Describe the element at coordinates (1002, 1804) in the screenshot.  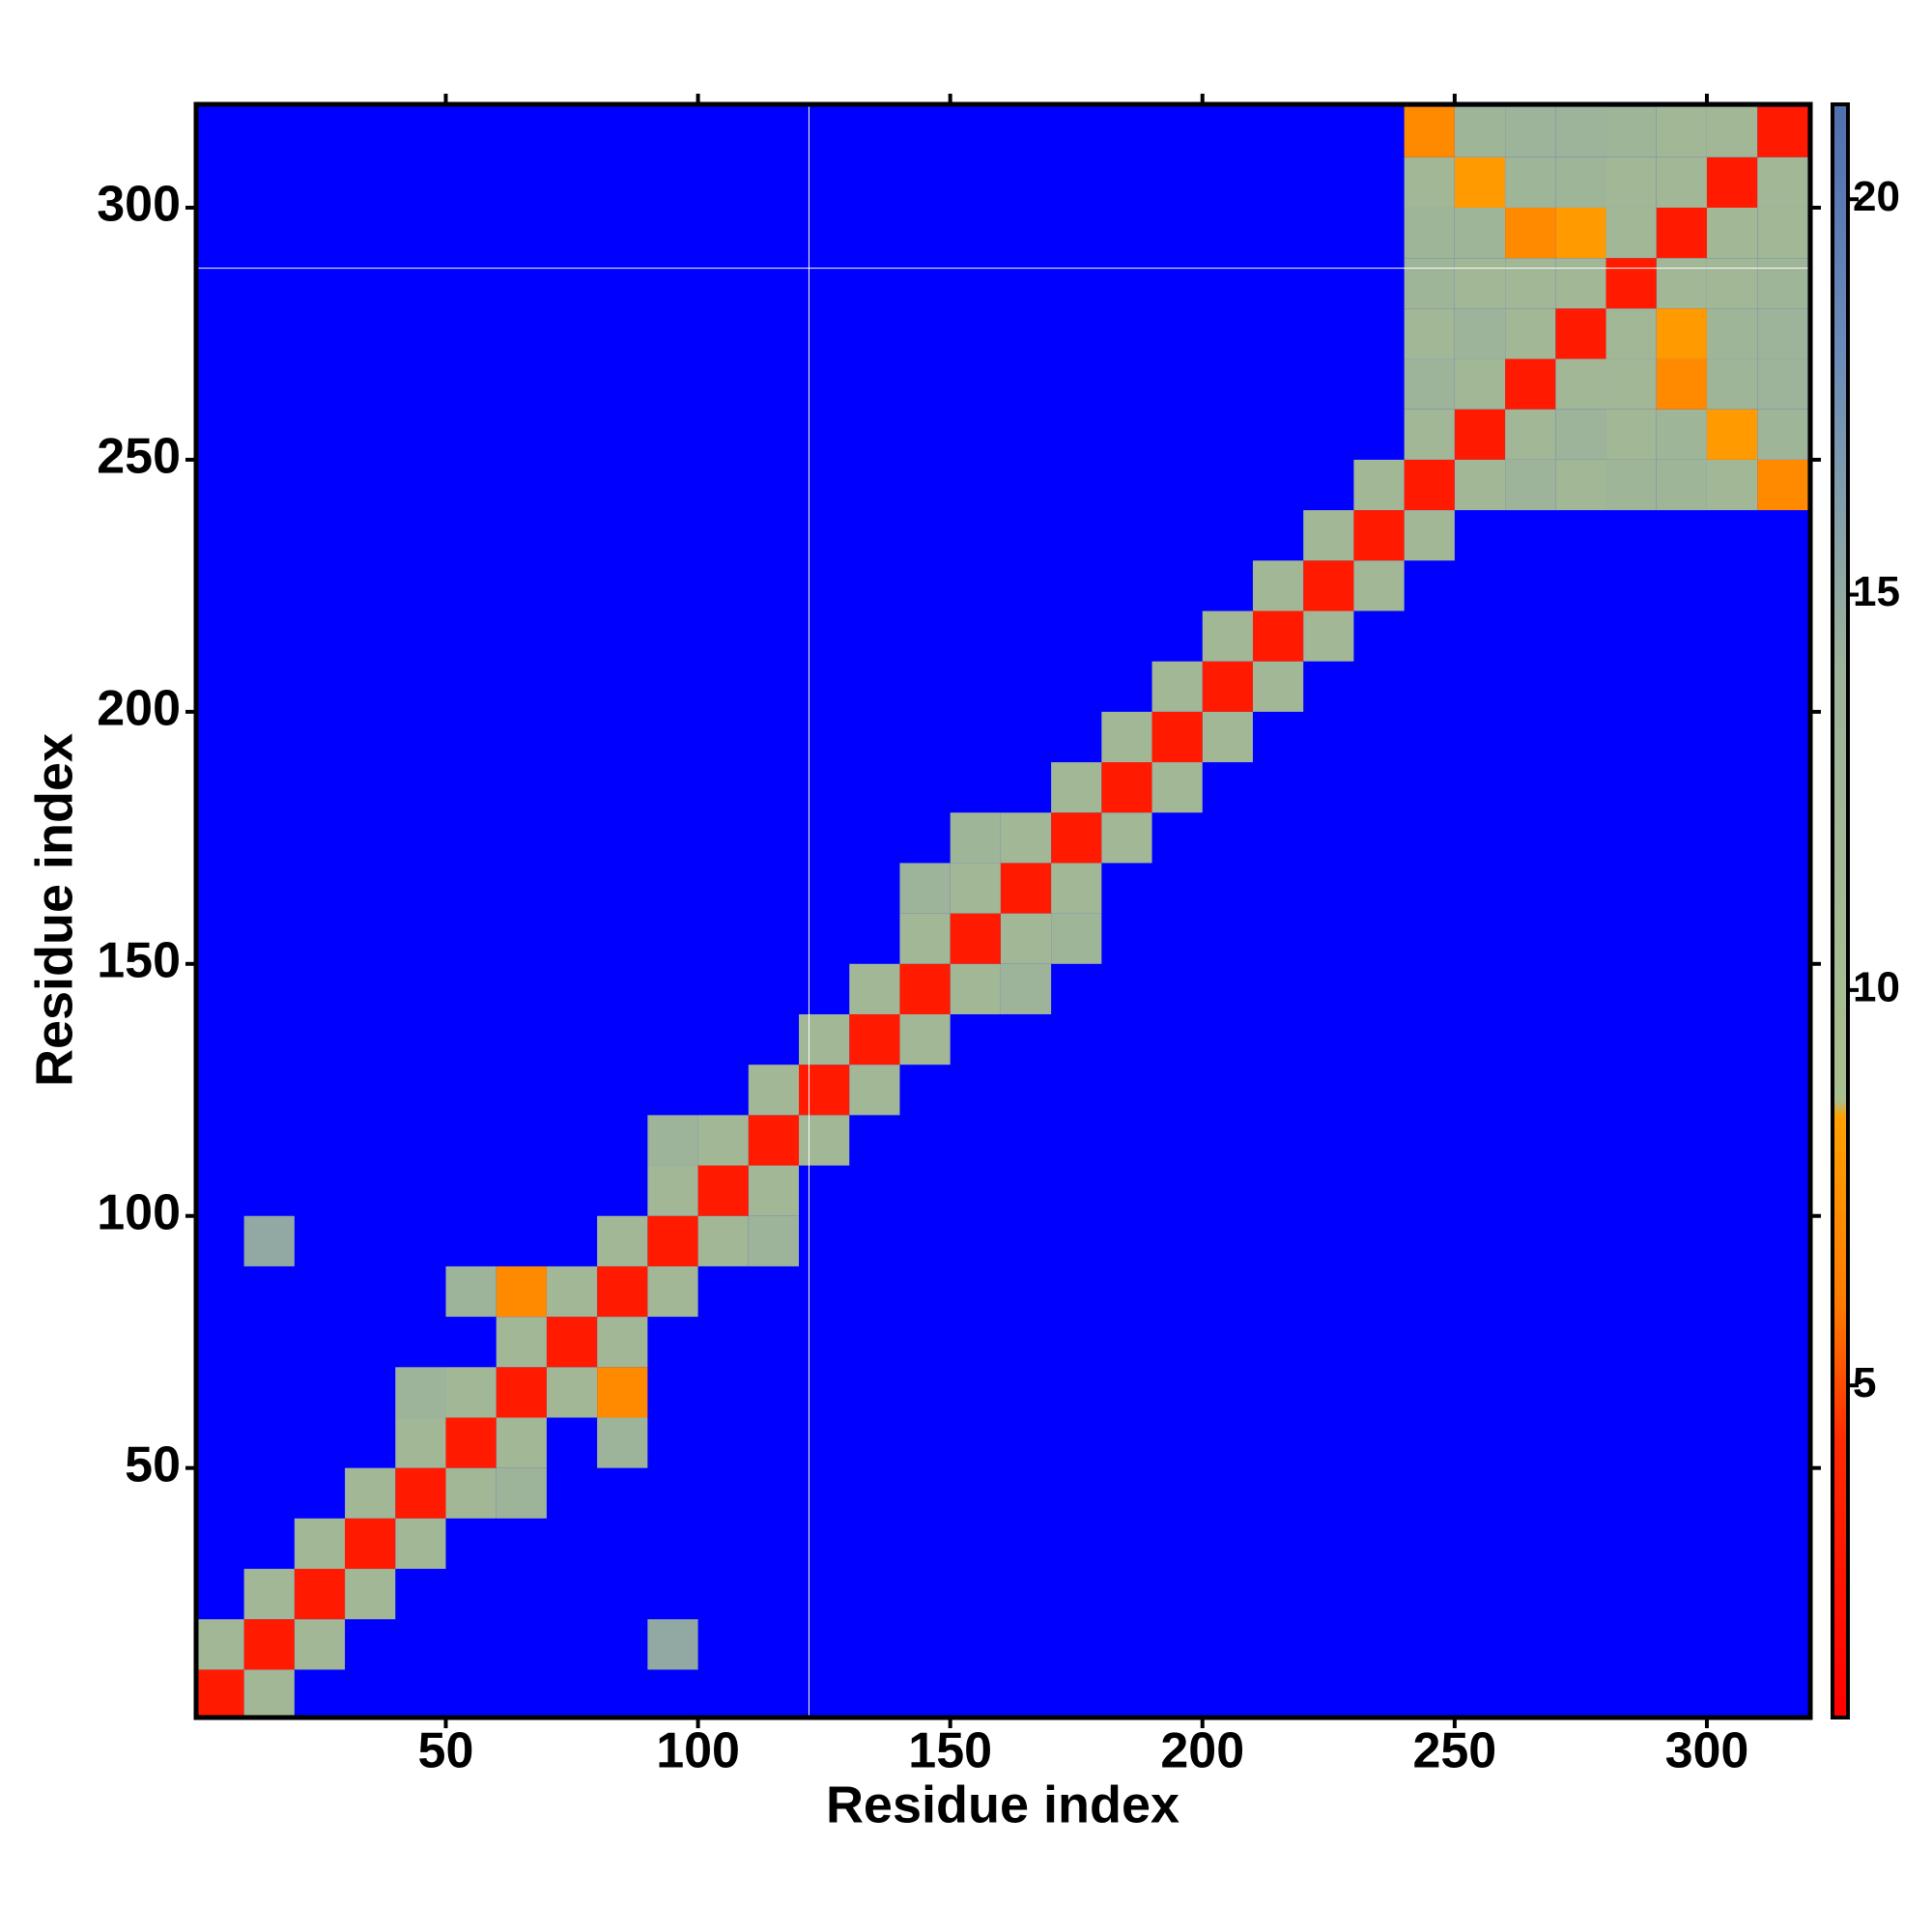
I see `x-axis-title: Residue index` at that location.